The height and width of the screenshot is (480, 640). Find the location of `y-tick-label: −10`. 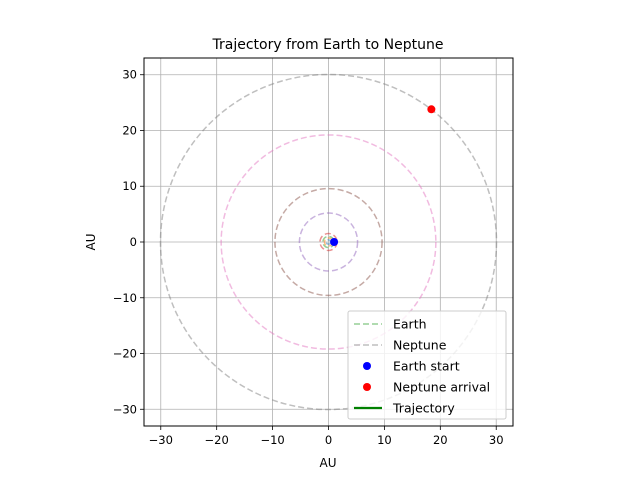

y-tick-label: −10 is located at coordinates (125, 298).